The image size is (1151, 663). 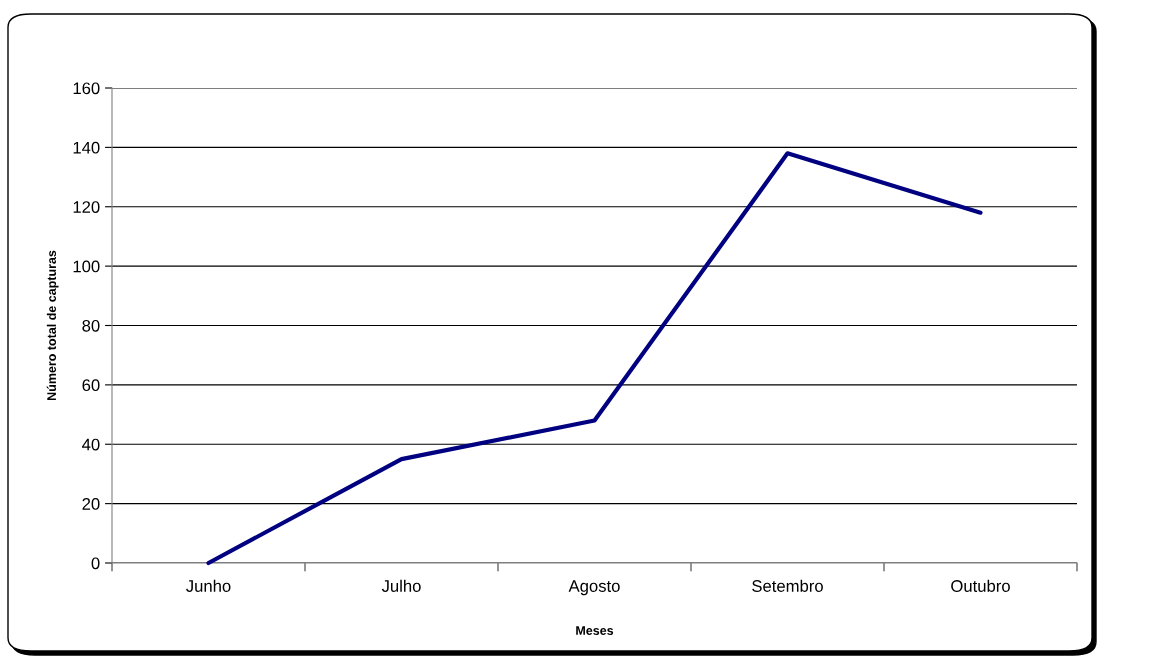 What do you see at coordinates (787, 585) in the screenshot?
I see `x-tick-label: Setembro` at bounding box center [787, 585].